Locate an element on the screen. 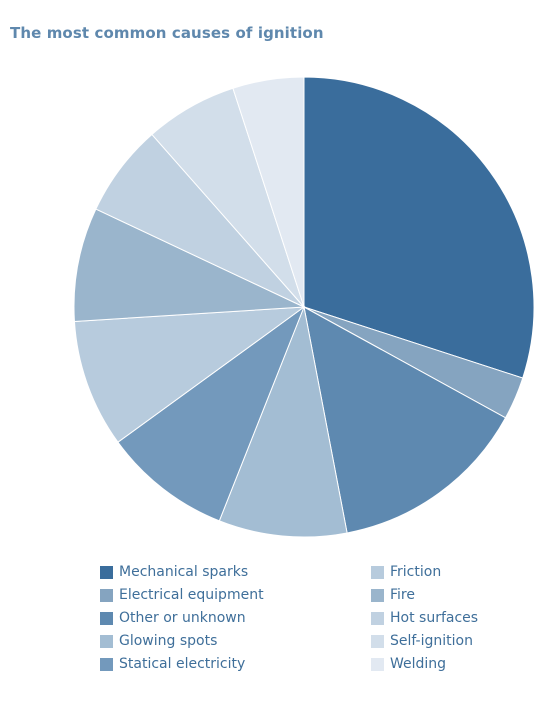 The image size is (554, 707). legend-label: Self-ignition is located at coordinates (431, 641).